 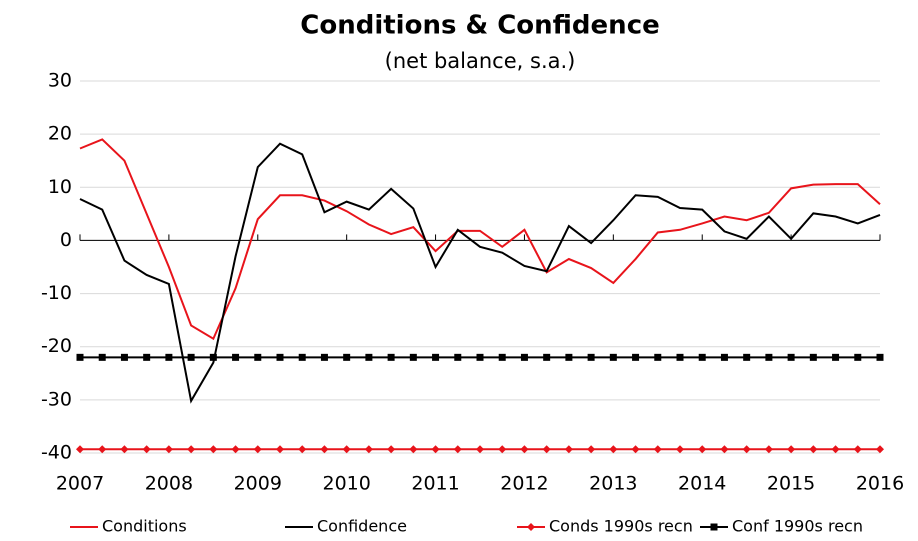 What do you see at coordinates (56, 399) in the screenshot?
I see `y-tick-label: -30` at bounding box center [56, 399].